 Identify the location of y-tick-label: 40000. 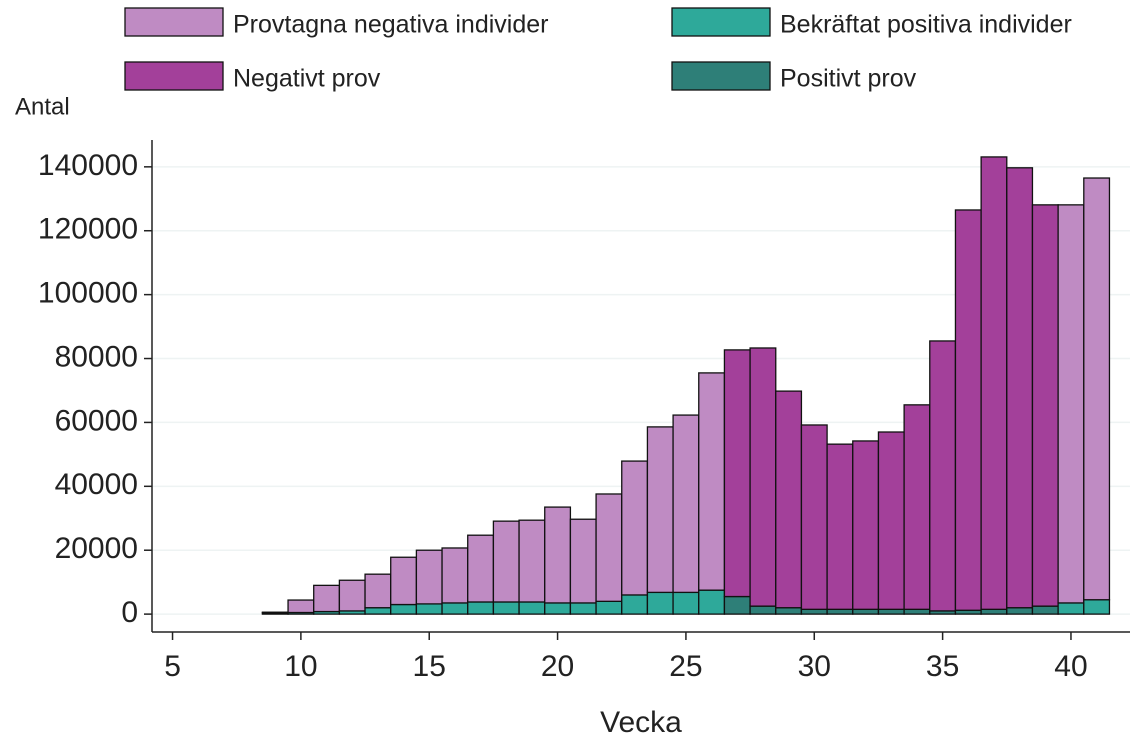
(96, 484).